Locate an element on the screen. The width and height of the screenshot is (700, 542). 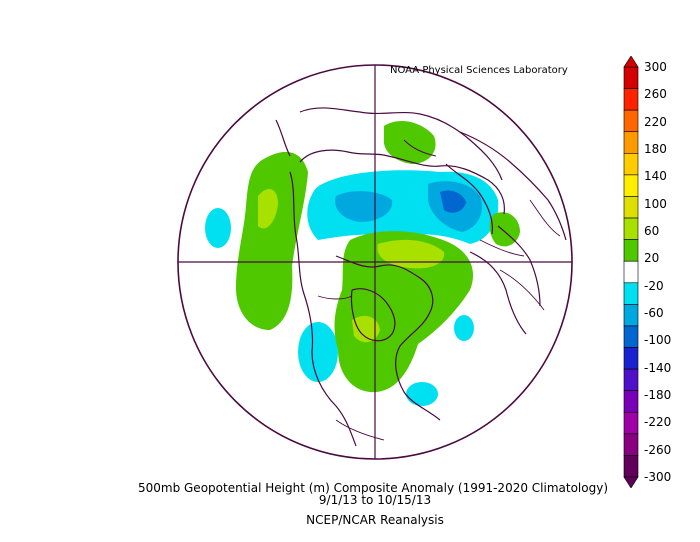
colorbar-tick-label: -180 is located at coordinates (658, 395).